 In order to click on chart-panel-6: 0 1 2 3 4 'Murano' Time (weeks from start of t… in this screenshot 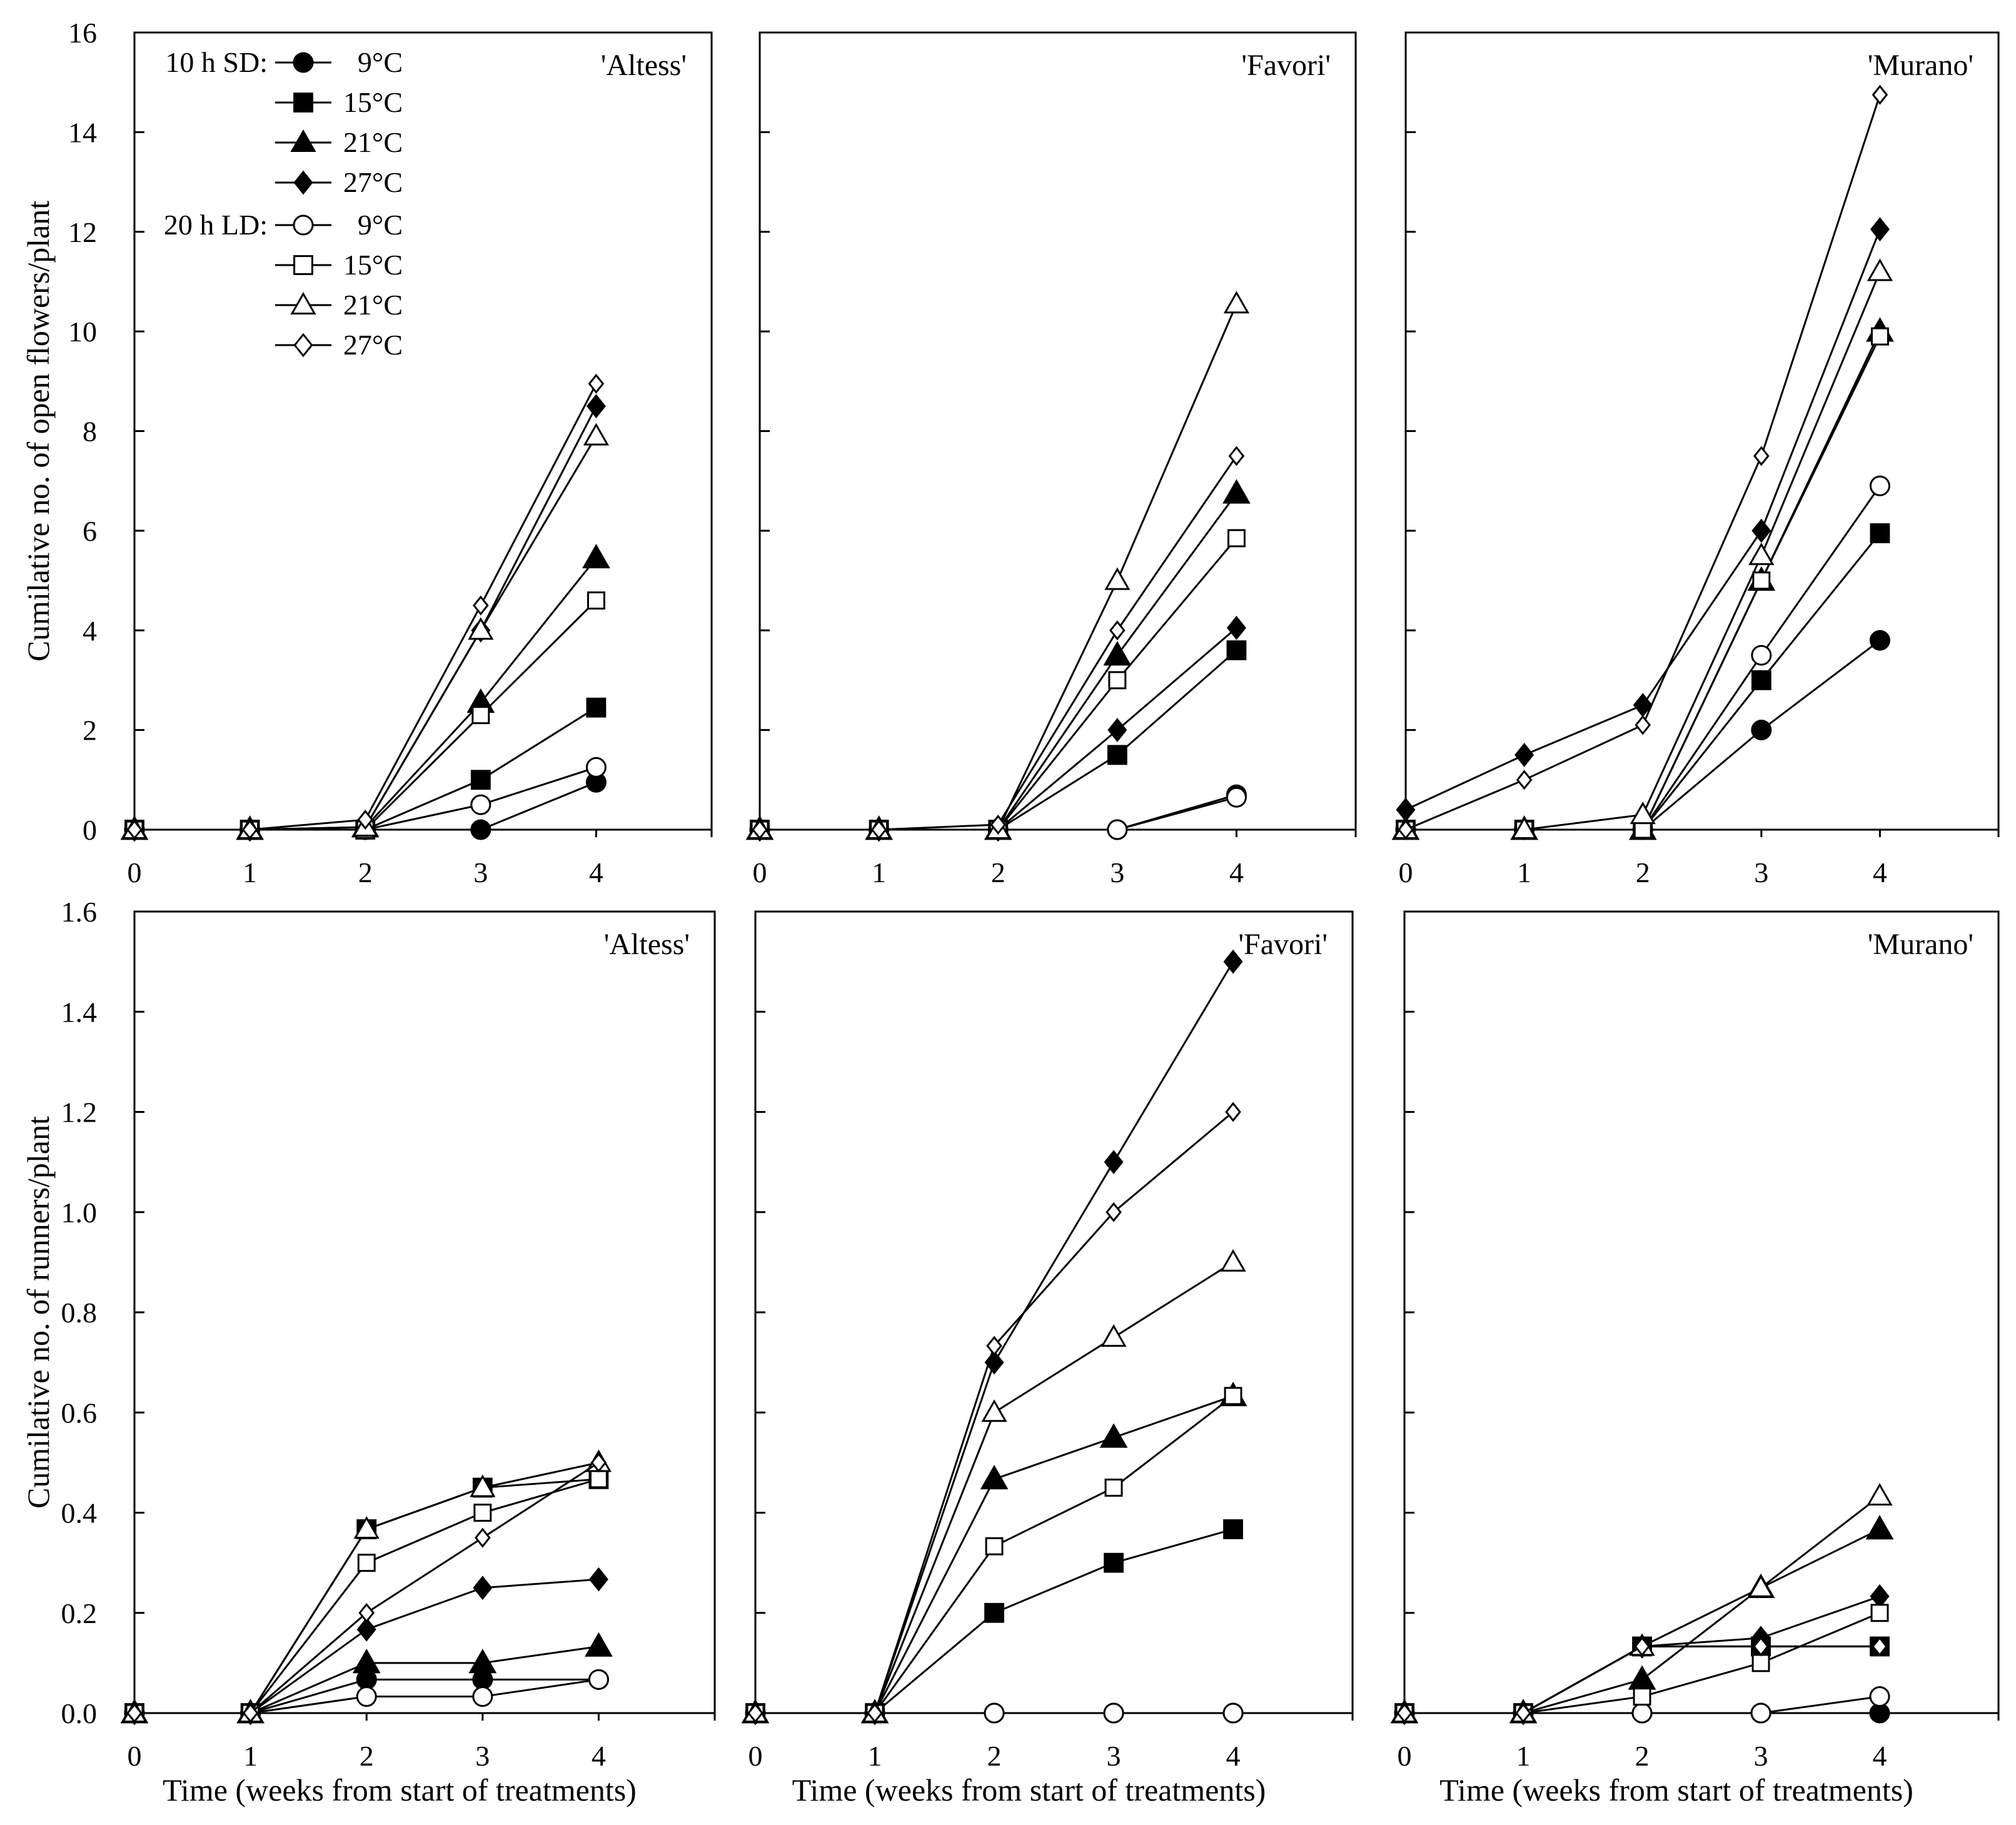, I will do `click(1695, 1359)`.